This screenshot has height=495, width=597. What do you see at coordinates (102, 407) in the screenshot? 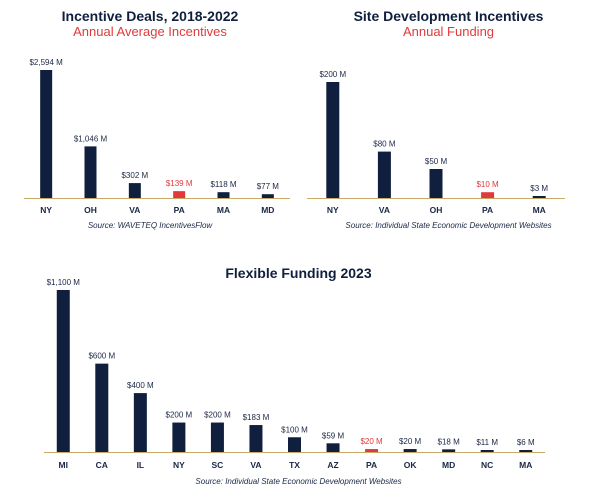
I see `bar-ca` at bounding box center [102, 407].